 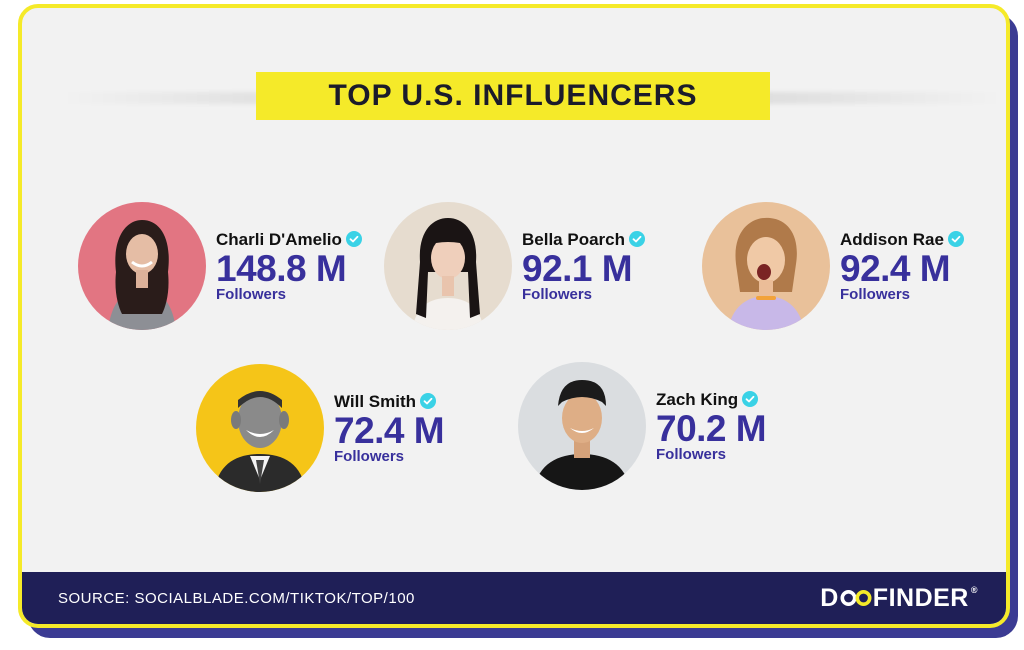 I want to click on influencer-card-bella: Bella Poarch 92.1 M Followers, so click(x=514, y=266).